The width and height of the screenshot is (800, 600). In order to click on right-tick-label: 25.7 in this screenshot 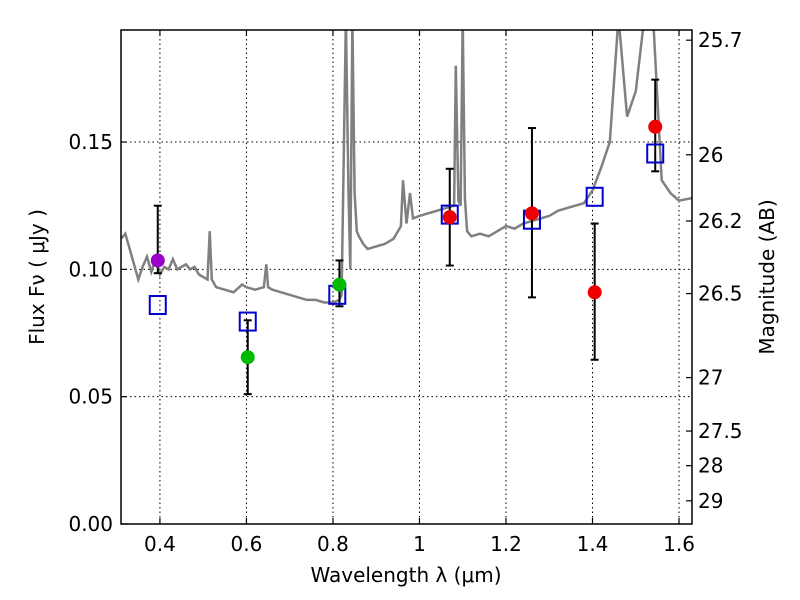, I will do `click(720, 40)`.